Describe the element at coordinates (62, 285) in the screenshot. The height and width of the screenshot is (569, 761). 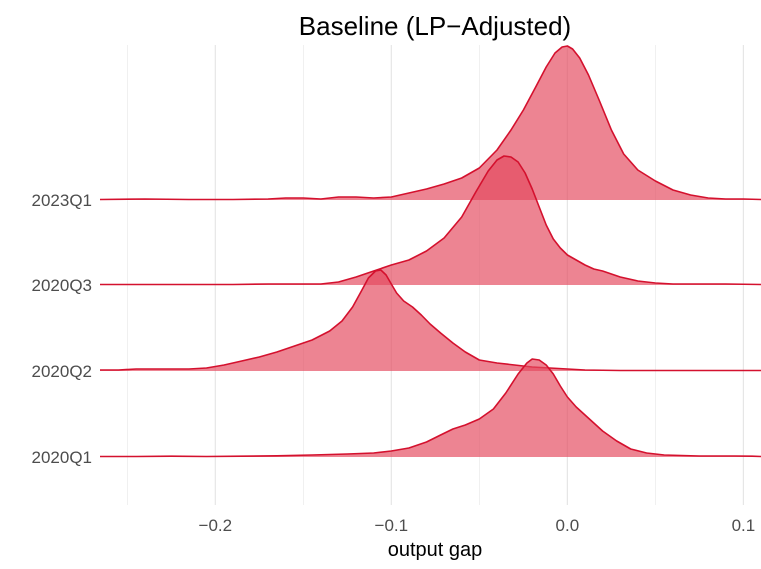
I see `y-tick-label-2020Q3: 2020Q3` at that location.